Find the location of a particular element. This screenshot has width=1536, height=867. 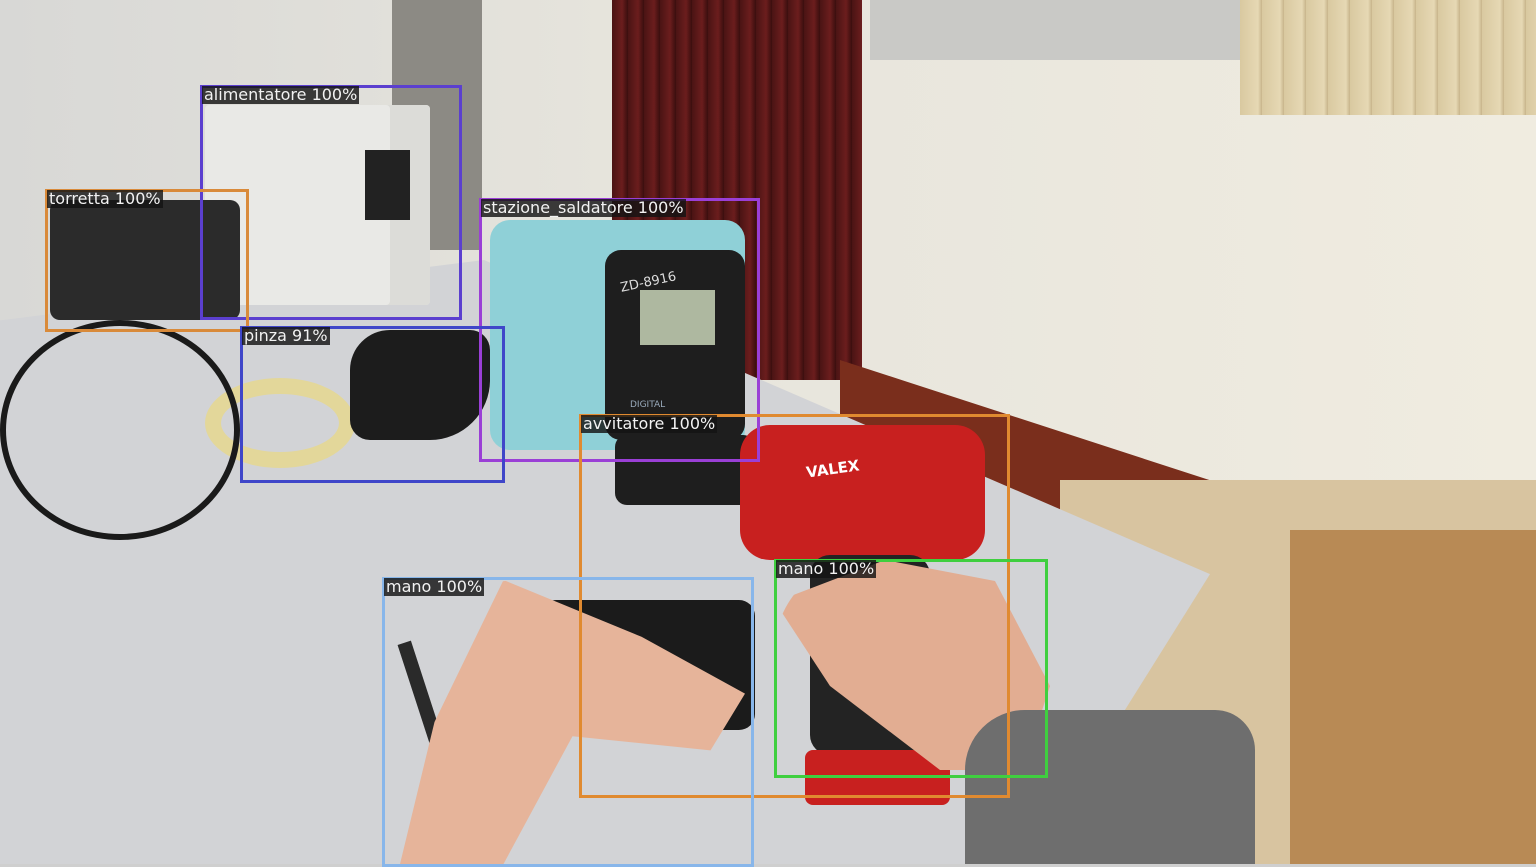

detection-torretta: torretta 100% is located at coordinates (147, 260).